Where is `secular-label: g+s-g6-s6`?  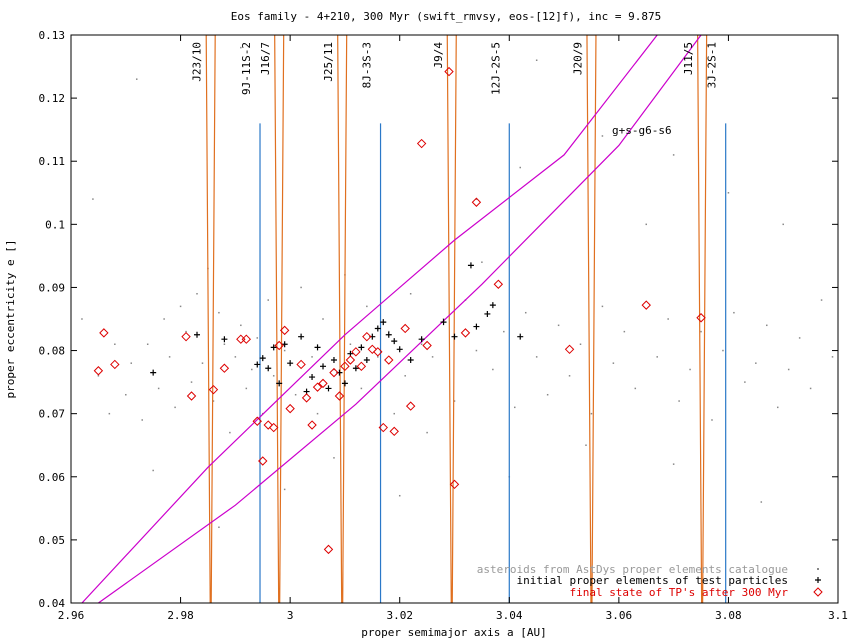
secular-label: g+s-g6-s6 is located at coordinates (642, 130).